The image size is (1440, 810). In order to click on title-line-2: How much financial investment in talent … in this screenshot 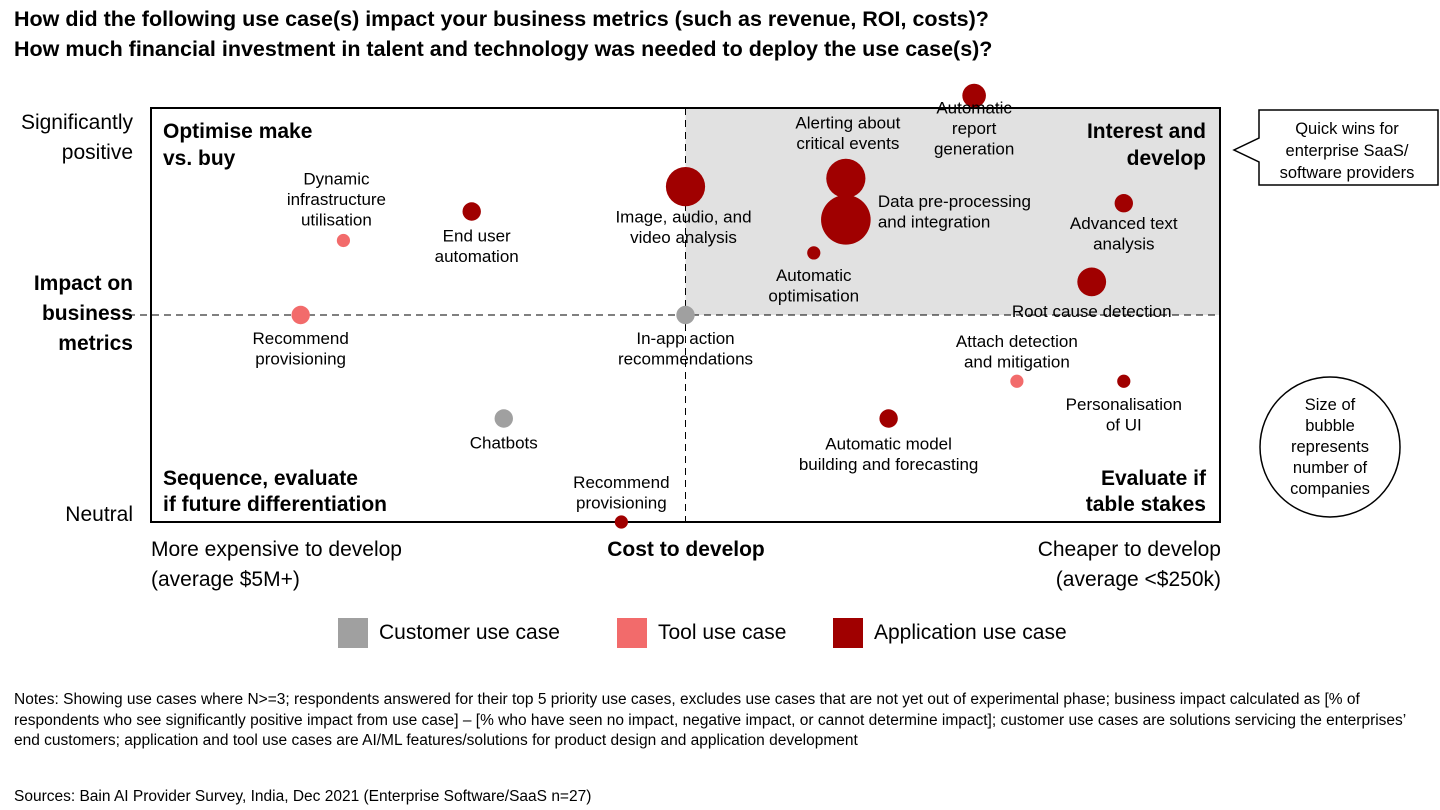, I will do `click(503, 49)`.